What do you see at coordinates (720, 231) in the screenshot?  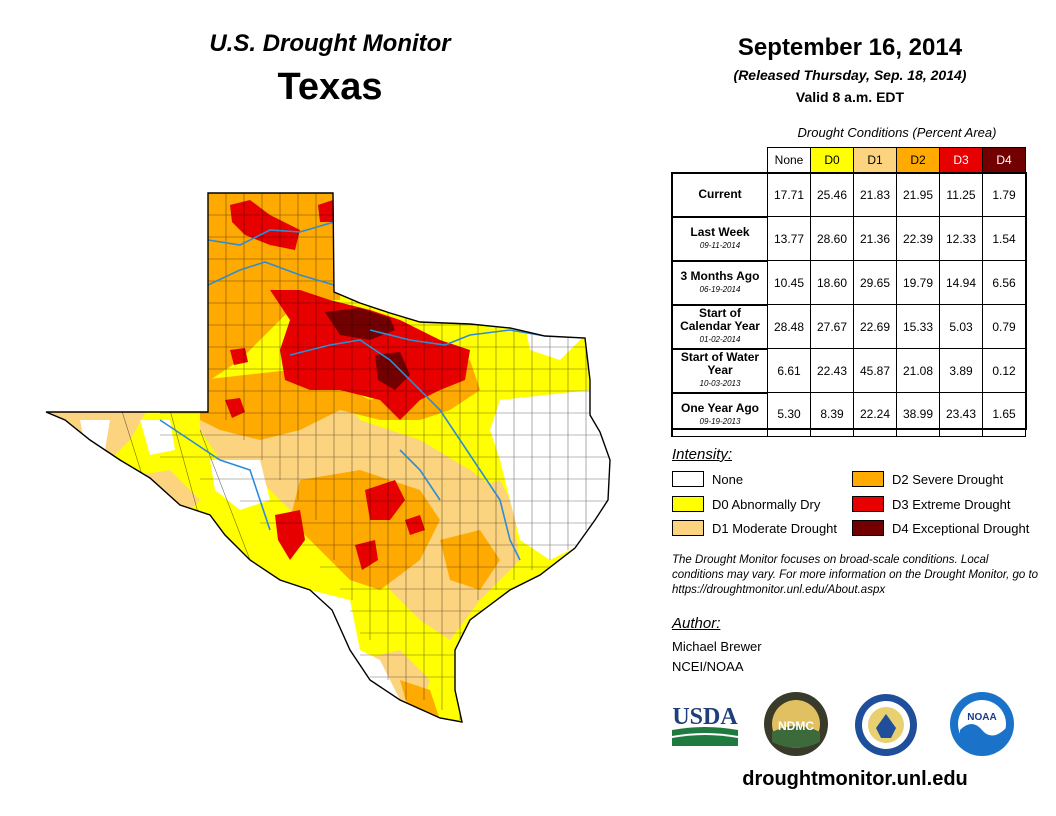 I see `row-label: Last Week` at bounding box center [720, 231].